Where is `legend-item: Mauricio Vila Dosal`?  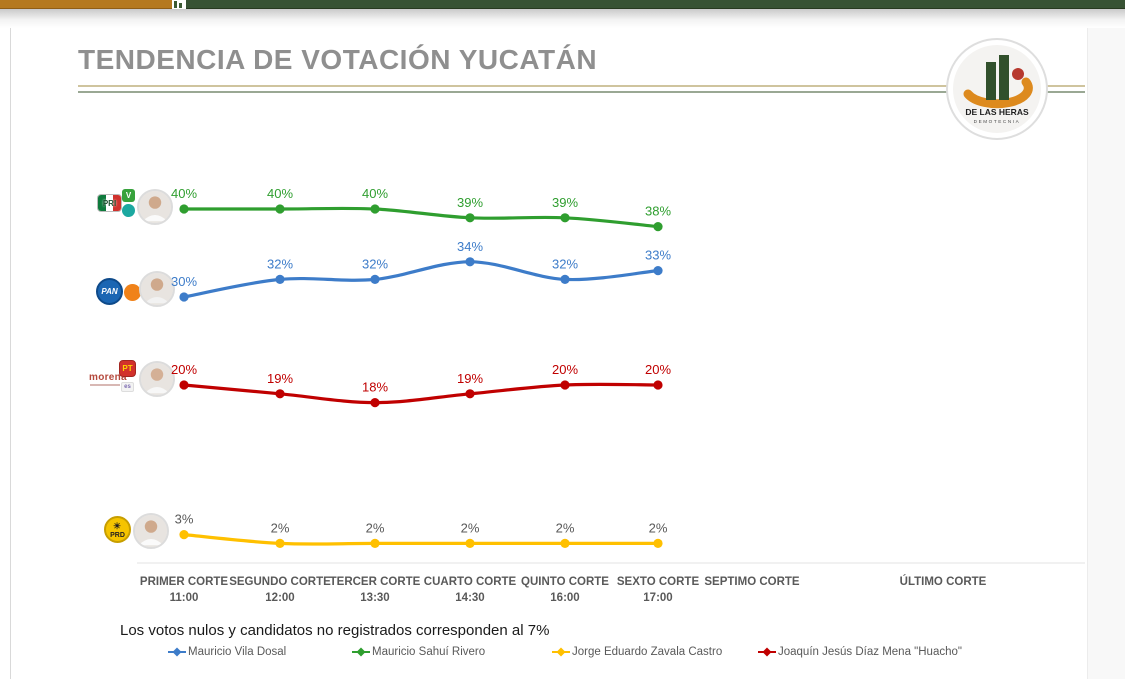
legend-item: Mauricio Vila Dosal is located at coordinates (227, 652).